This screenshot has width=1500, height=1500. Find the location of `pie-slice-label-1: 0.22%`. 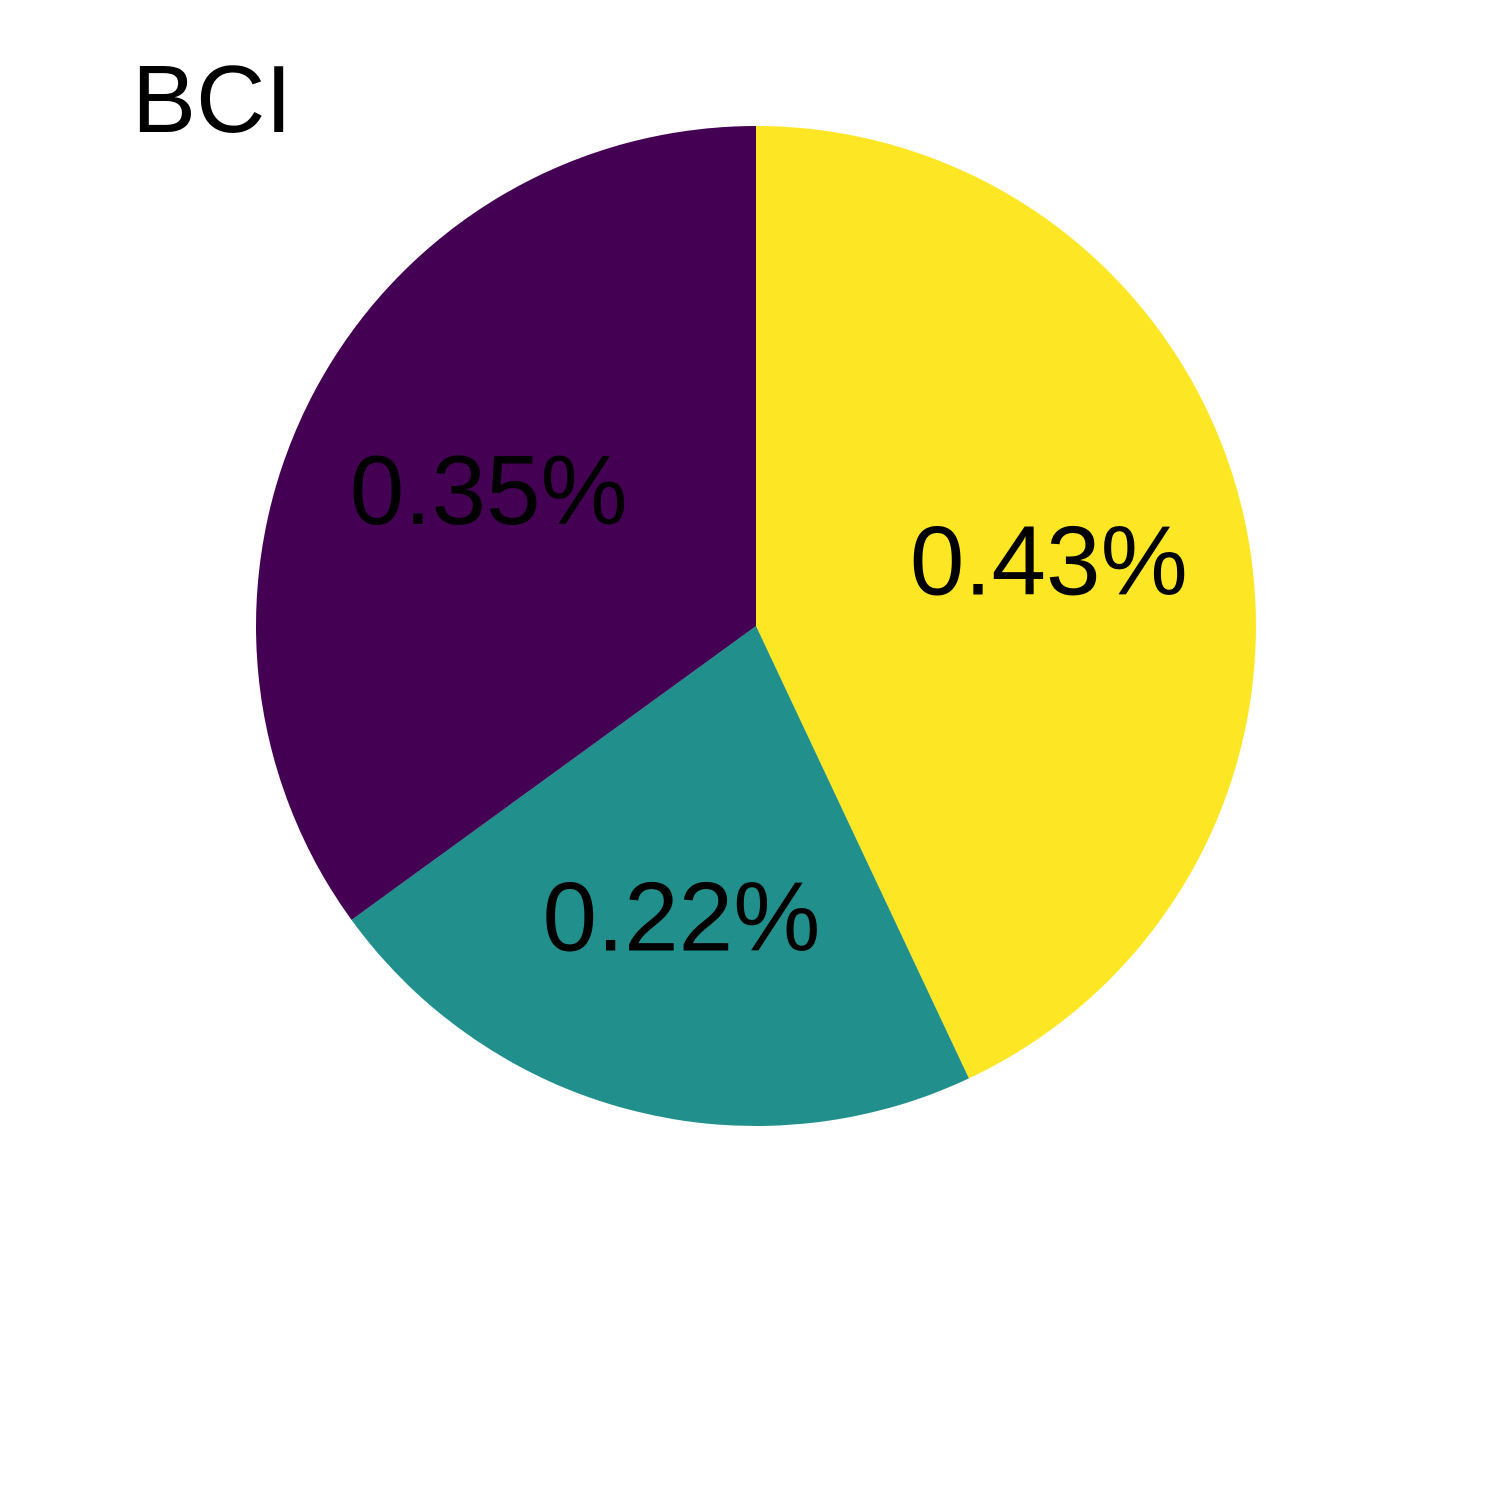

pie-slice-label-1: 0.22% is located at coordinates (681, 917).